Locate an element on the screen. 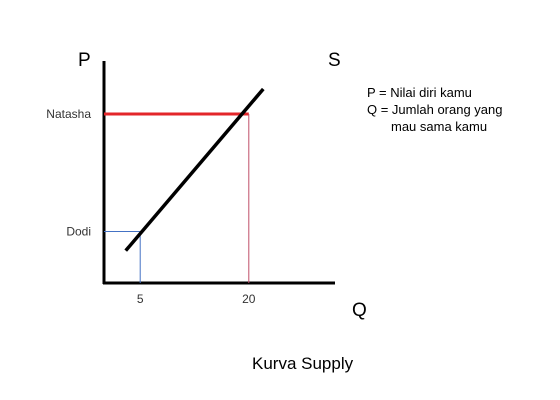 The image size is (560, 400). annotation-q-definition: Q = Jumlah orang yang is located at coordinates (435, 109).